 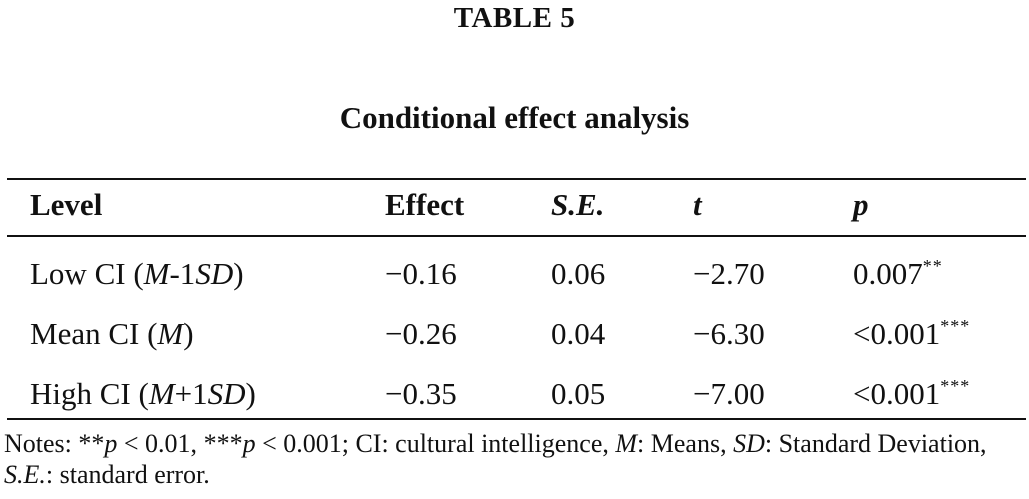 What do you see at coordinates (578, 333) in the screenshot?
I see `se-cell: 0.04` at bounding box center [578, 333].